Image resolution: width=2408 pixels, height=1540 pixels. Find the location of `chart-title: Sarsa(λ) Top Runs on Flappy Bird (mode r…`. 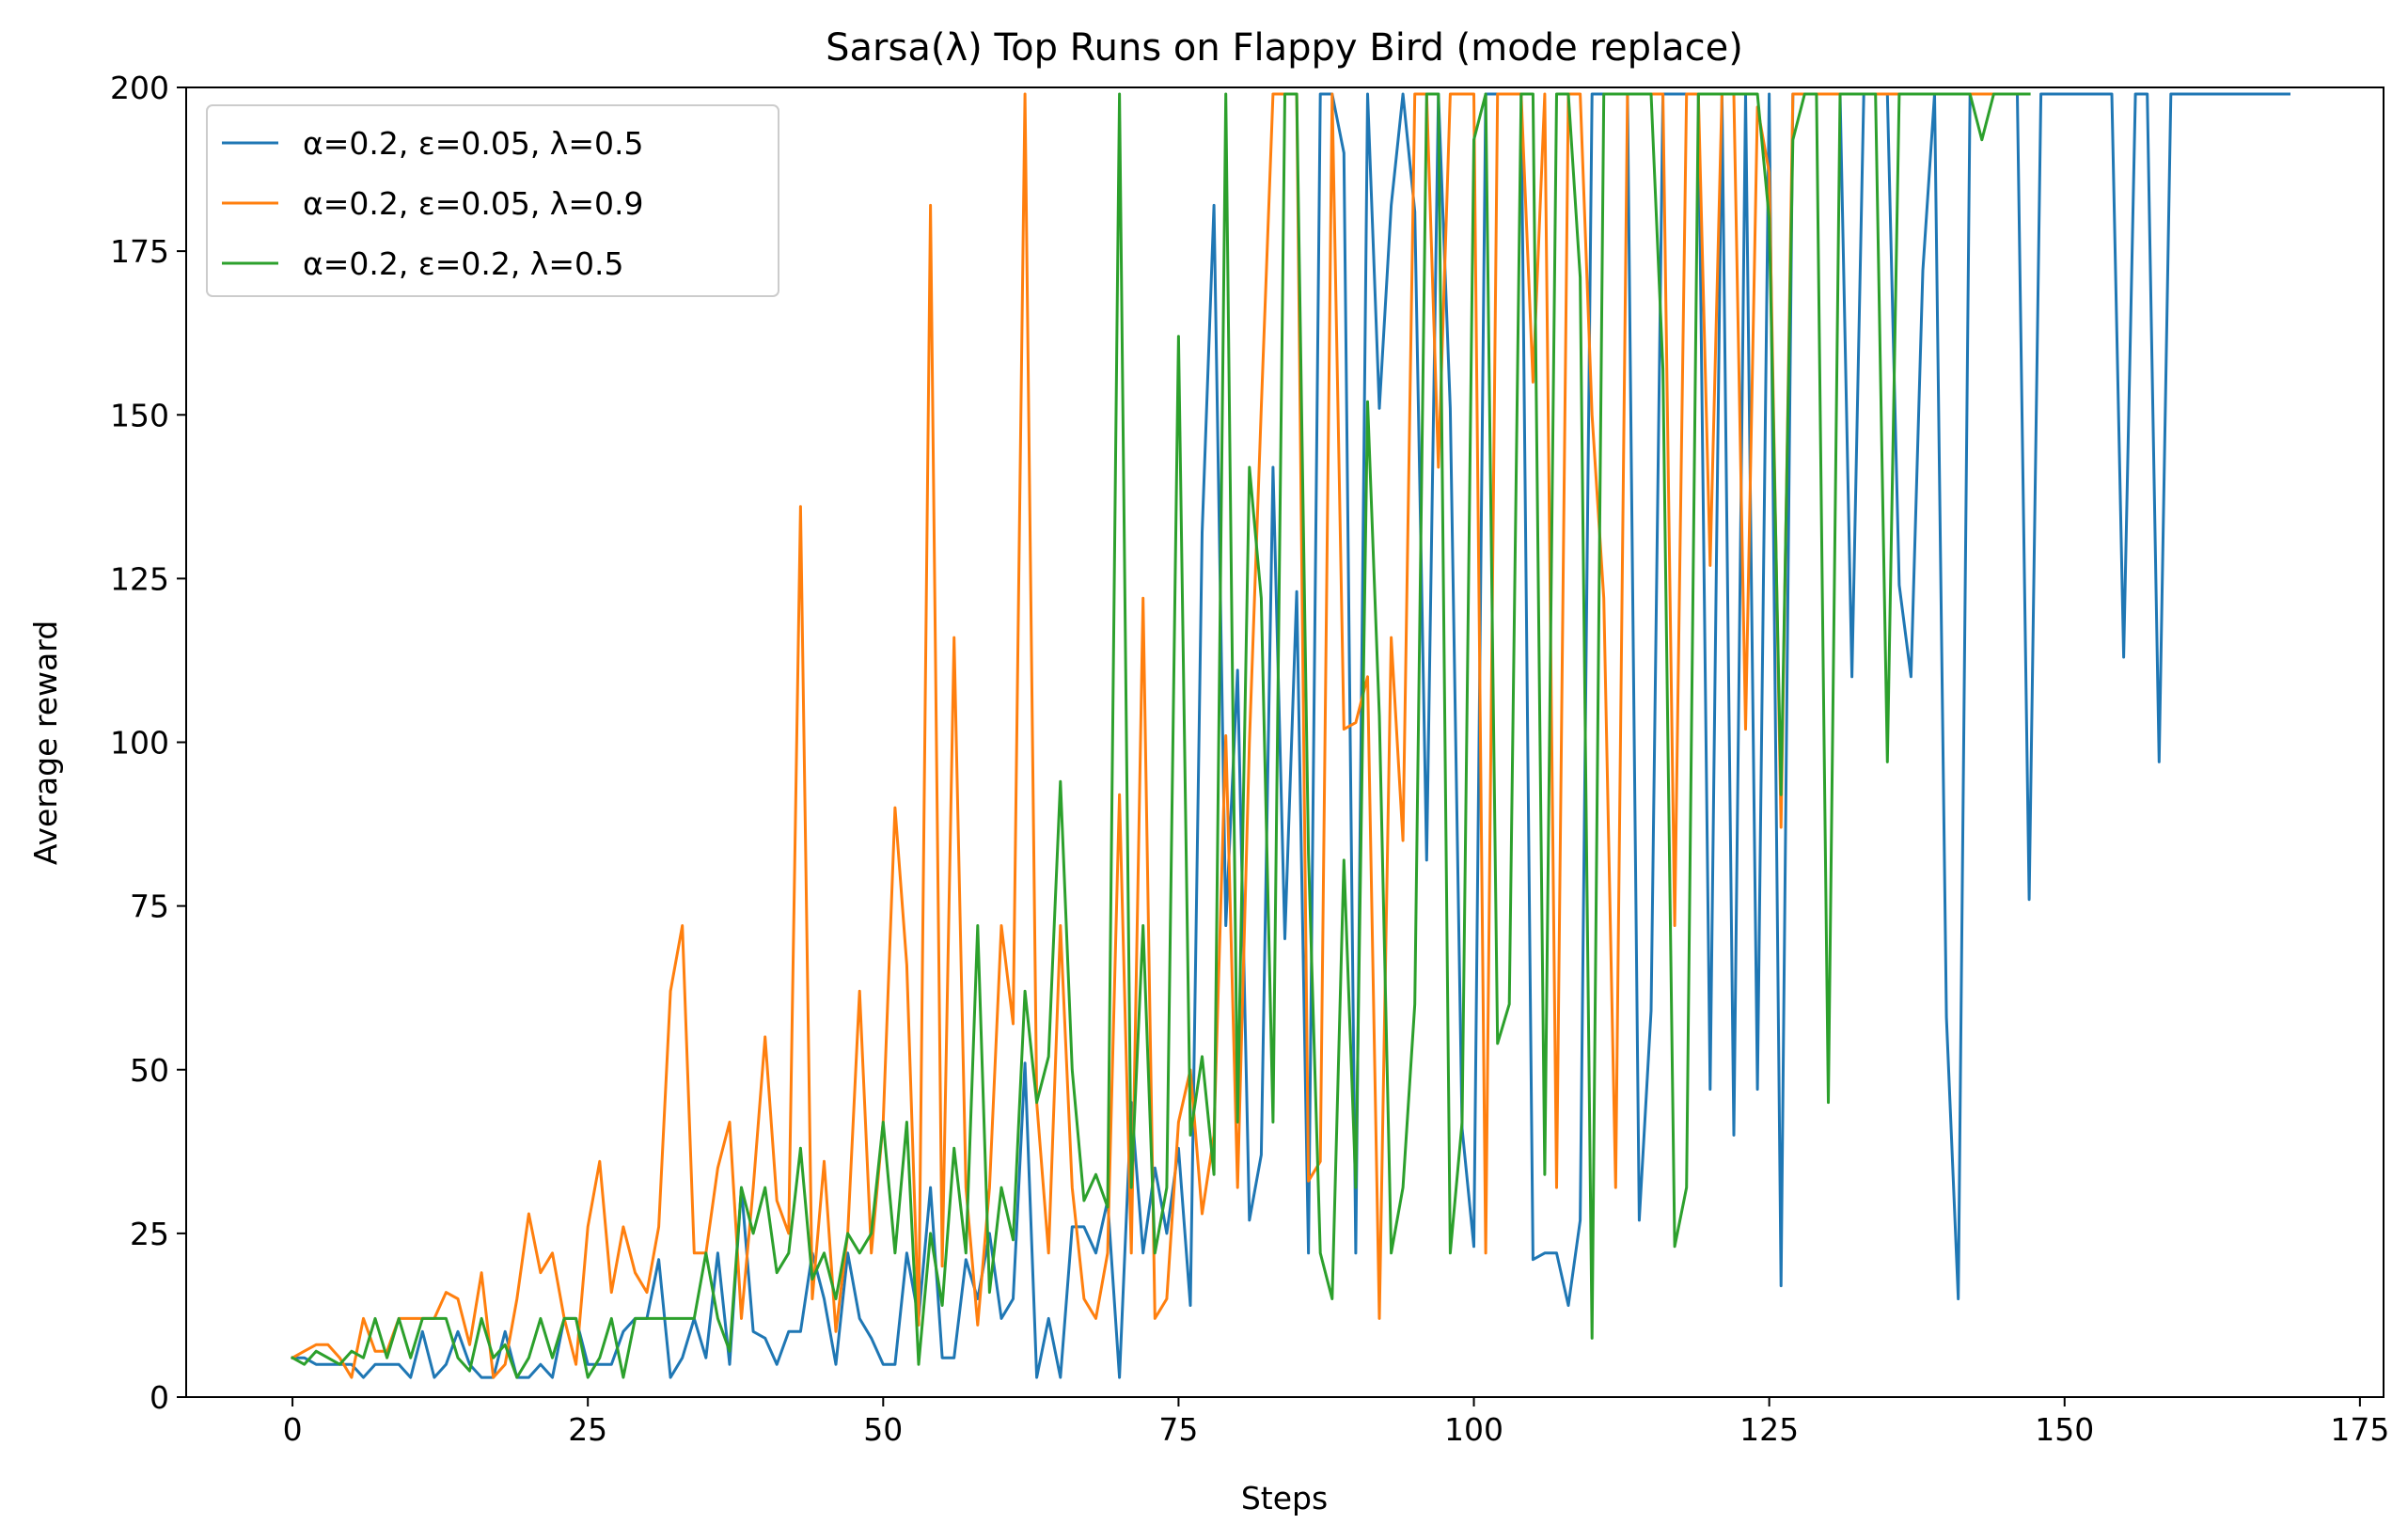

chart-title: Sarsa(λ) Top Runs on Flappy Bird (mode r… is located at coordinates (1284, 48).